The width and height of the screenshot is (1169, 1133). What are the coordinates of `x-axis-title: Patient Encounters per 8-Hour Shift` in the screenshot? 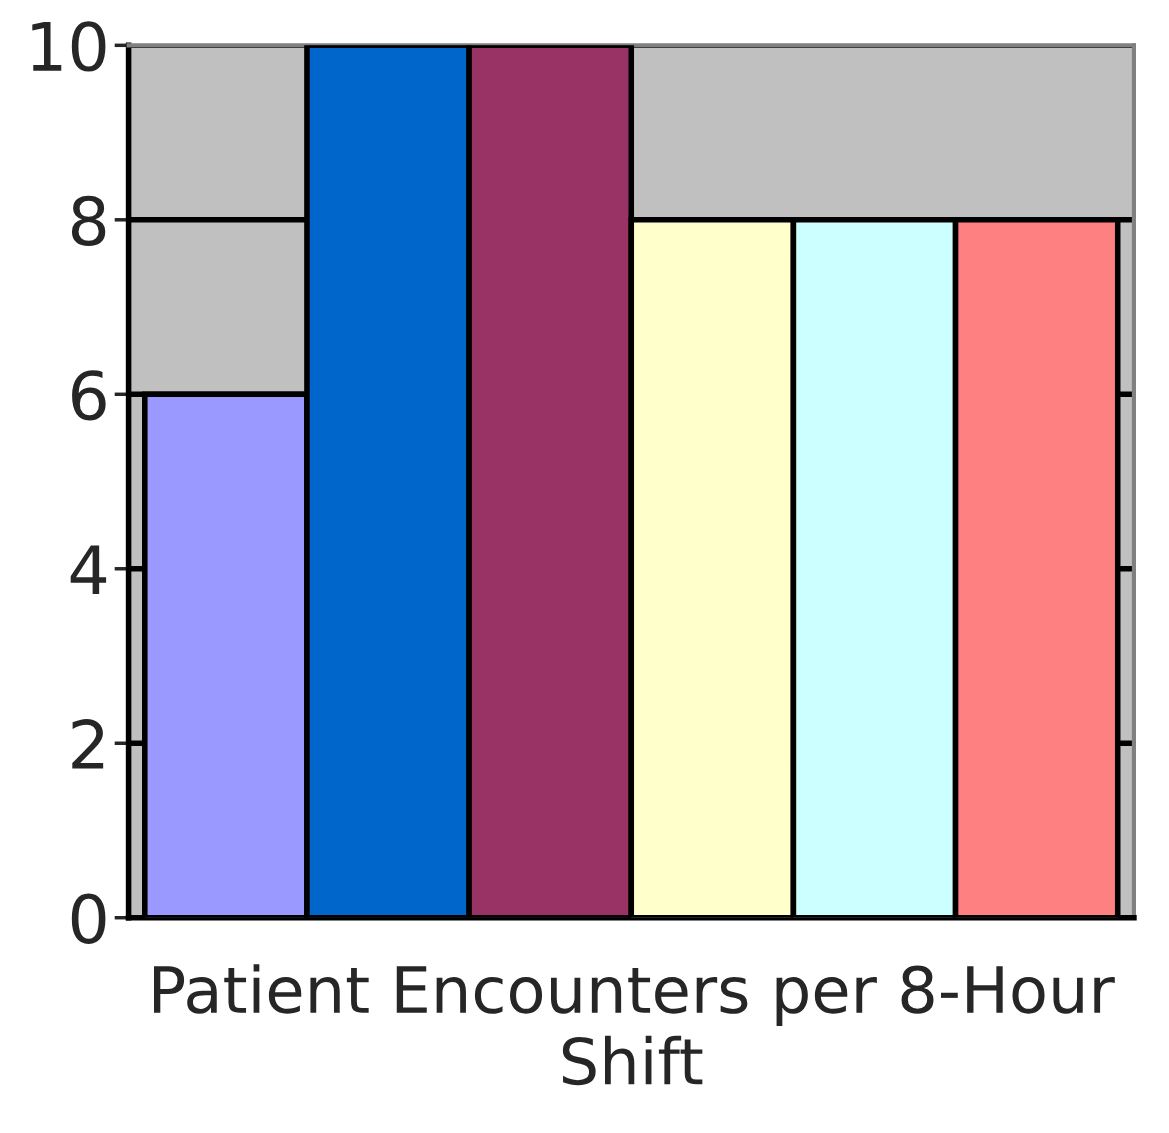 It's located at (634, 1025).